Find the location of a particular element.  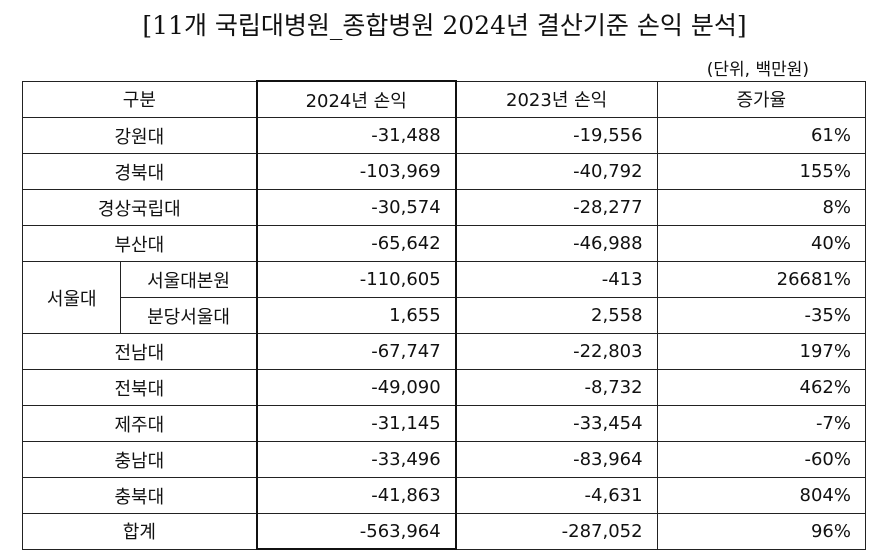

table-row: 서울대 서울대본원 -110,605 -413 26681% is located at coordinates (444, 297).